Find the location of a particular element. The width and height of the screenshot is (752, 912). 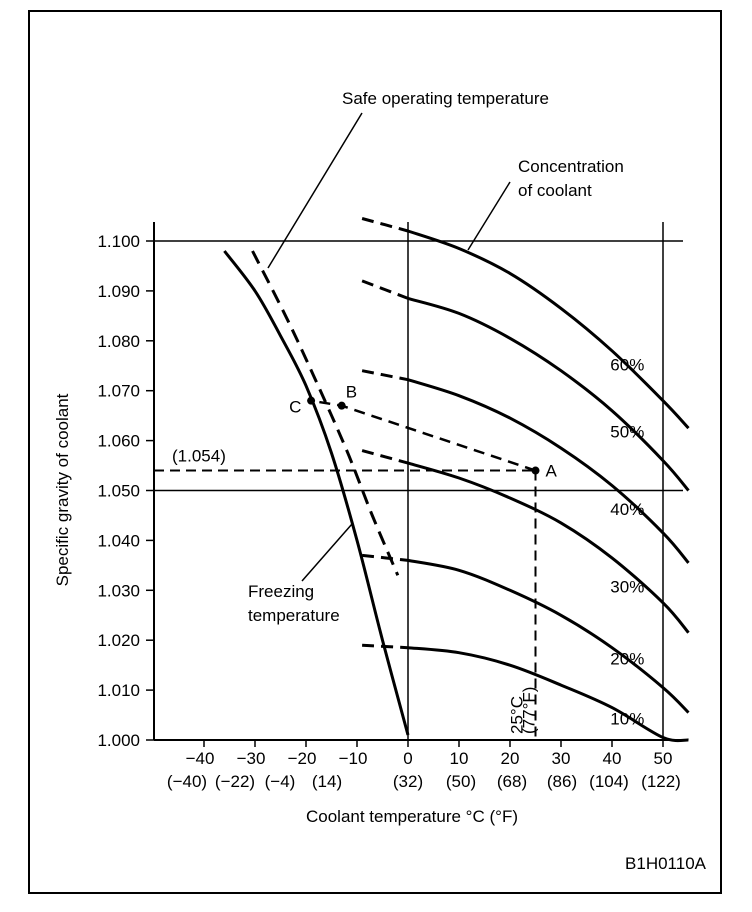

x-tick-label-fahrenheit: (14) is located at coordinates (327, 781).